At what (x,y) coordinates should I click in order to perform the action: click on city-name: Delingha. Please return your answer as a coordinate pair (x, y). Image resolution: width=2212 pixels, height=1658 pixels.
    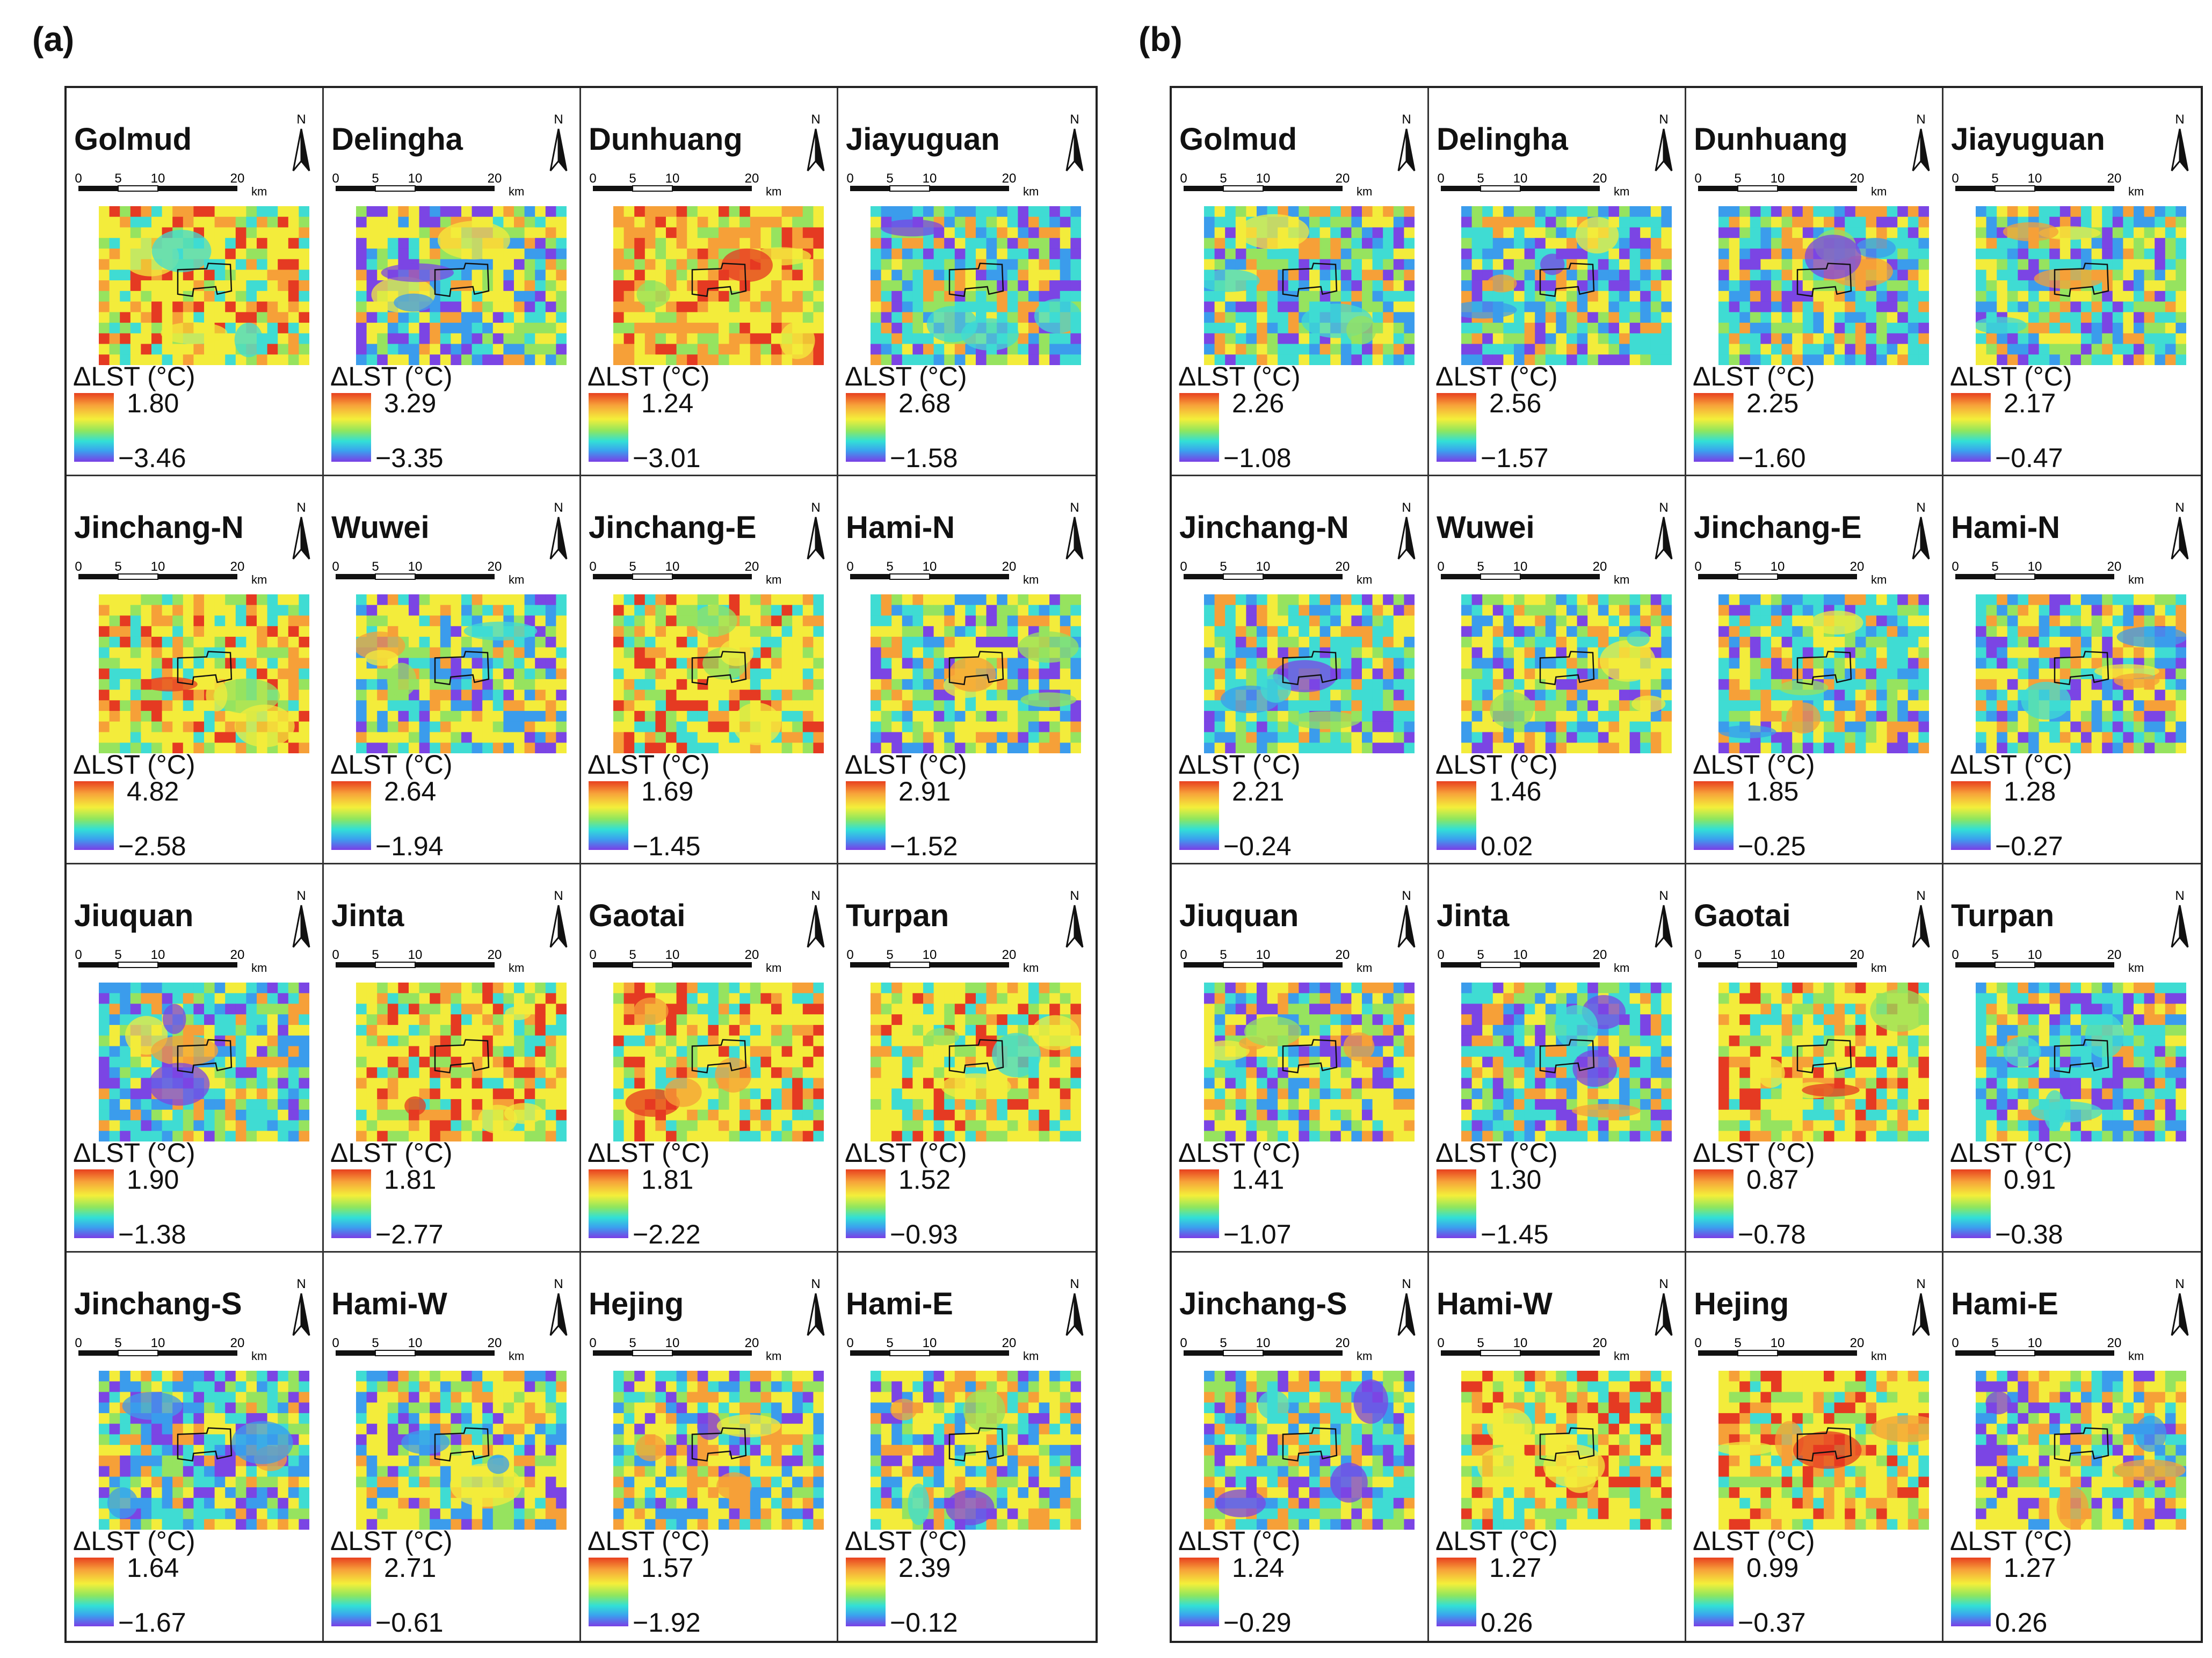
    Looking at the image, I should click on (397, 139).